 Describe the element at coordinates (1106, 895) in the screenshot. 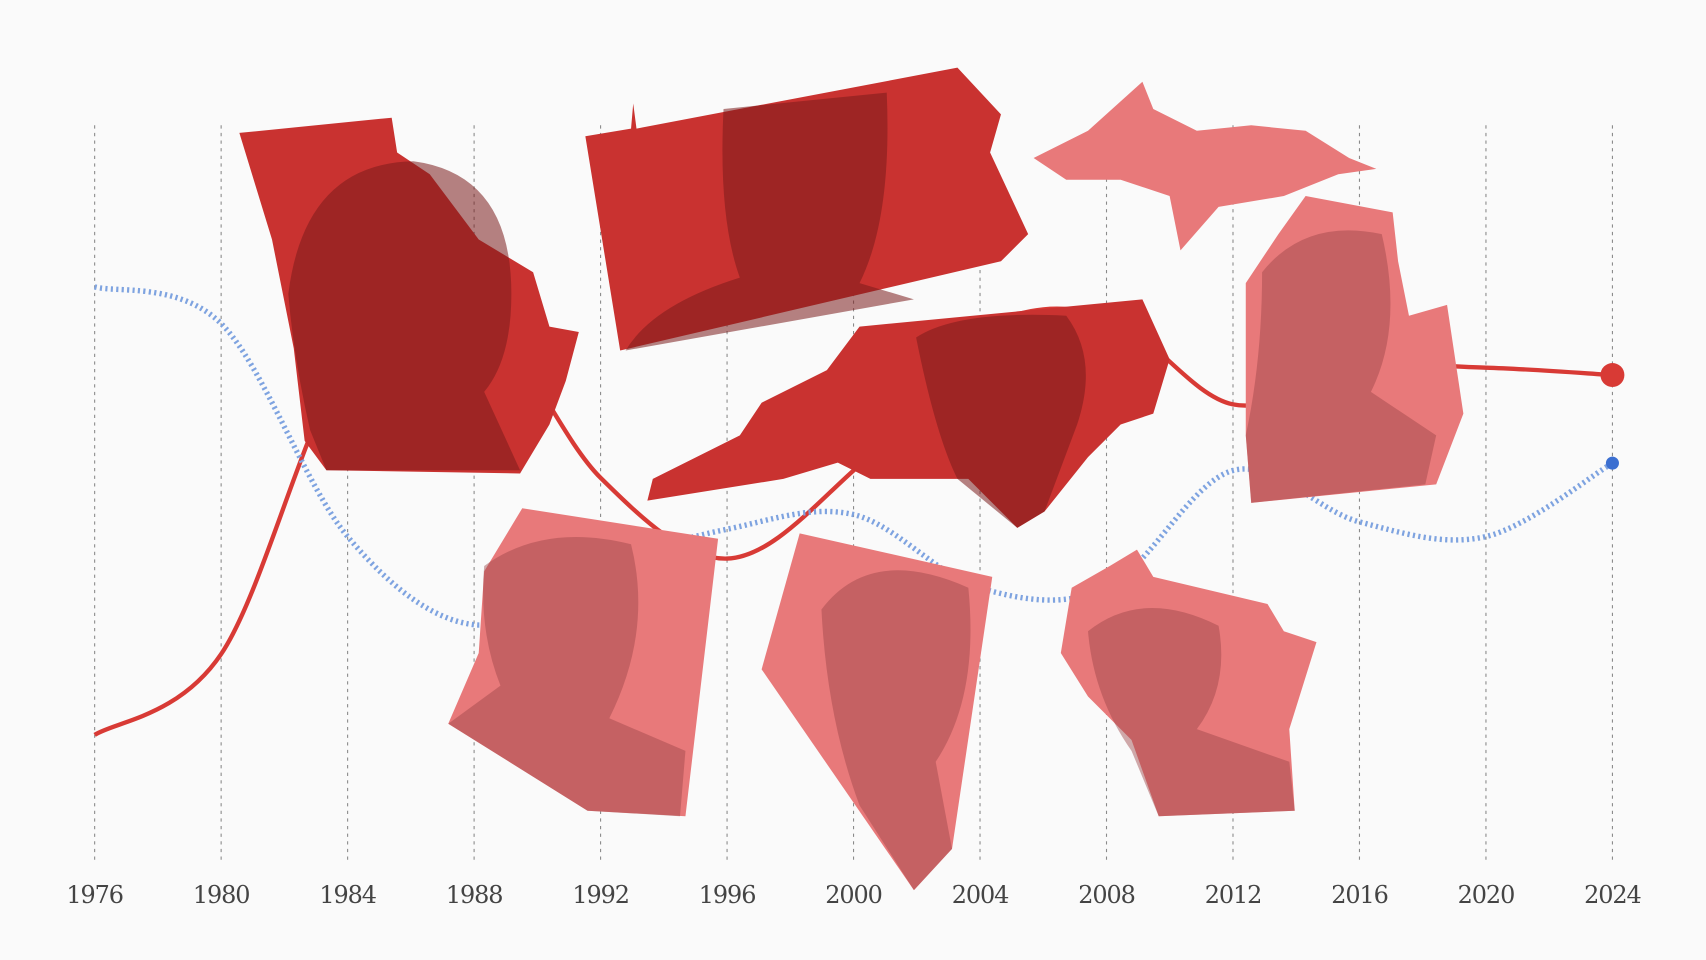

I see `x-tick-label: 2008` at that location.